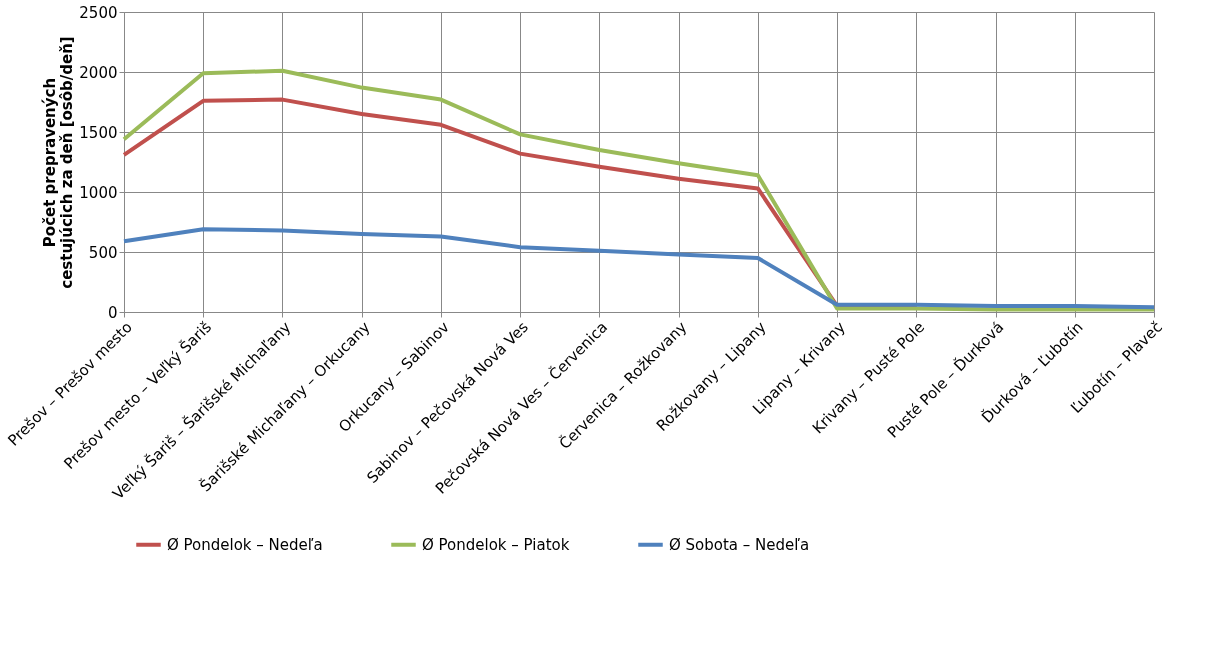 The height and width of the screenshot is (666, 1227). Describe the element at coordinates (98, 132) in the screenshot. I see `y-tick-label: 1500` at that location.